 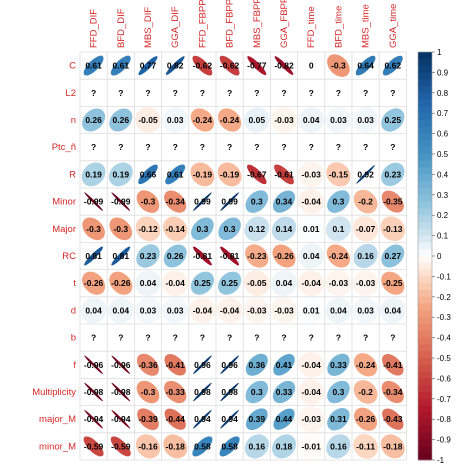 What do you see at coordinates (393, 202) in the screenshot?
I see `correlation-value: -0.35` at bounding box center [393, 202].